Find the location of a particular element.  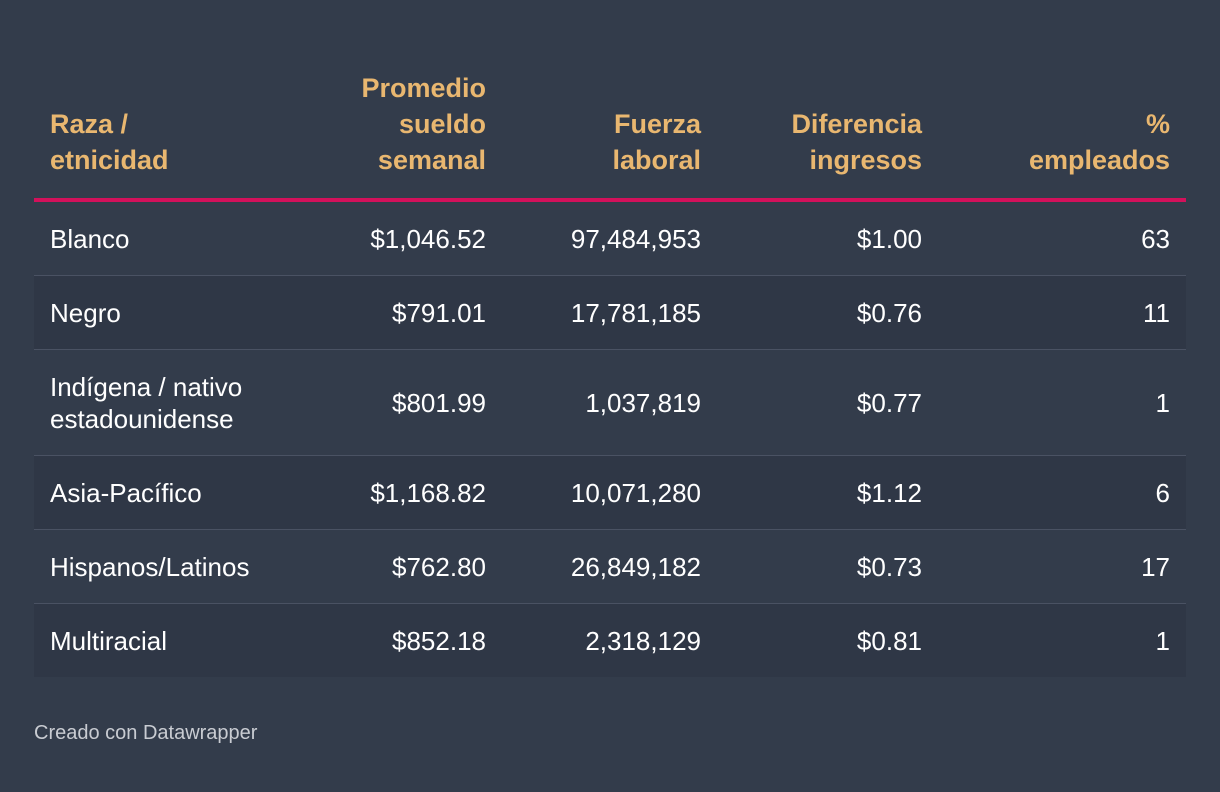

table-row: Multiracial $852.18 2,318,129 $0.81 1 is located at coordinates (610, 640).